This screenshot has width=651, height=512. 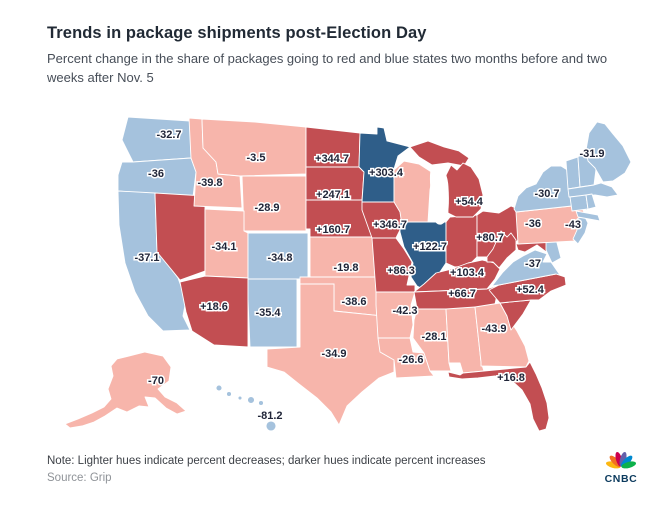 I want to click on state-label-mn: +303.4, so click(x=386, y=173).